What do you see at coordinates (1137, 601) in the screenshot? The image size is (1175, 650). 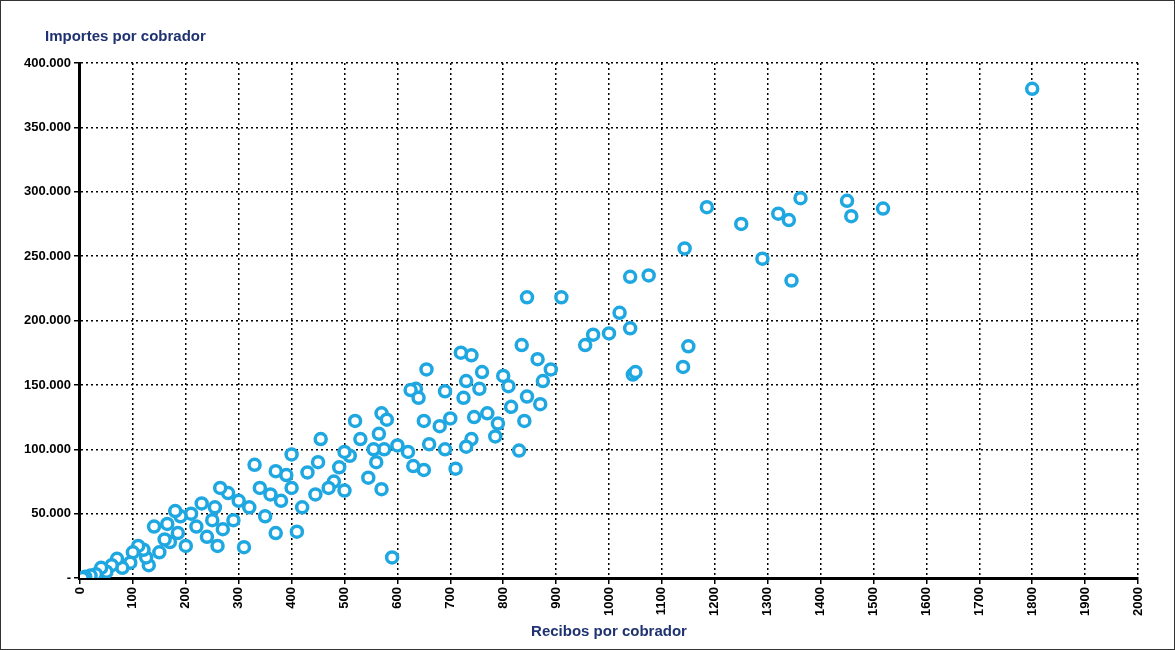 I see `x-tick-label: 2000` at bounding box center [1137, 601].